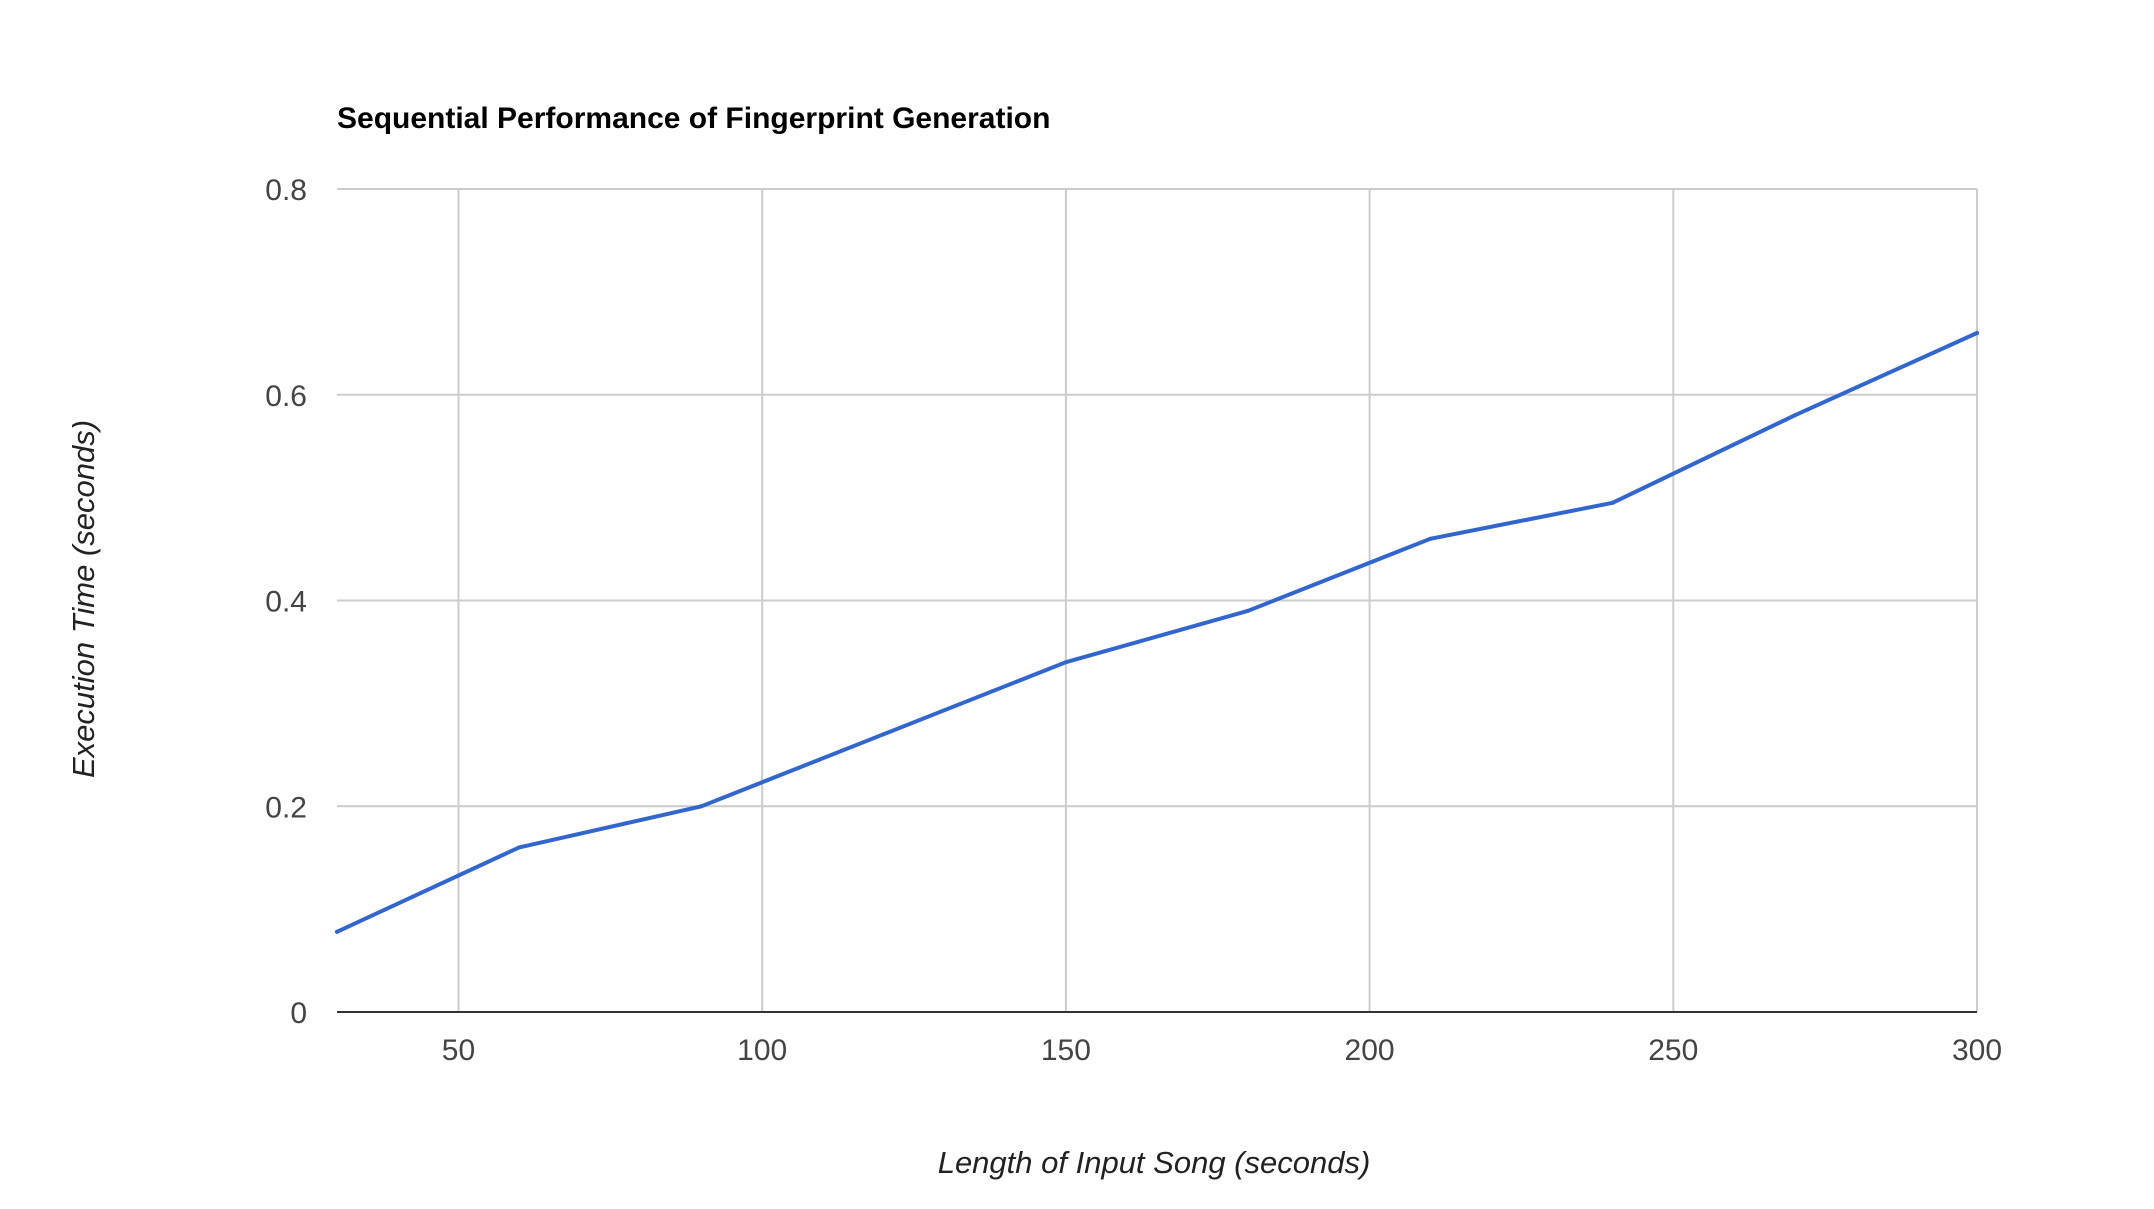 The height and width of the screenshot is (1209, 2154). What do you see at coordinates (458, 1050) in the screenshot?
I see `x-tick-label: 50` at bounding box center [458, 1050].